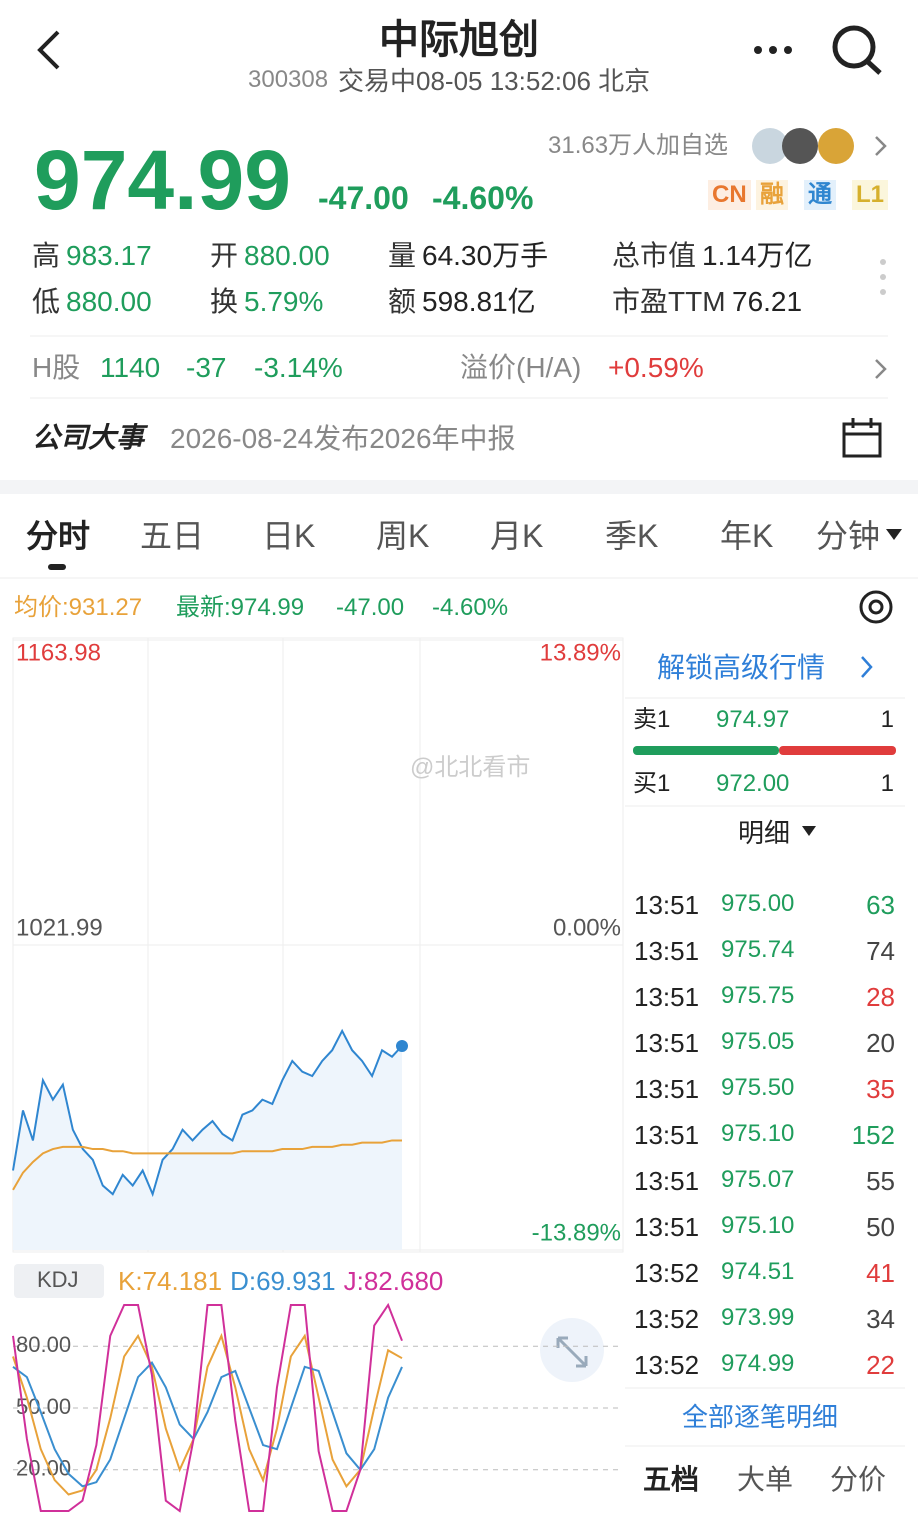 This screenshot has width=918, height=1531. What do you see at coordinates (857, 50) in the screenshot?
I see `search-icon` at bounding box center [857, 50].